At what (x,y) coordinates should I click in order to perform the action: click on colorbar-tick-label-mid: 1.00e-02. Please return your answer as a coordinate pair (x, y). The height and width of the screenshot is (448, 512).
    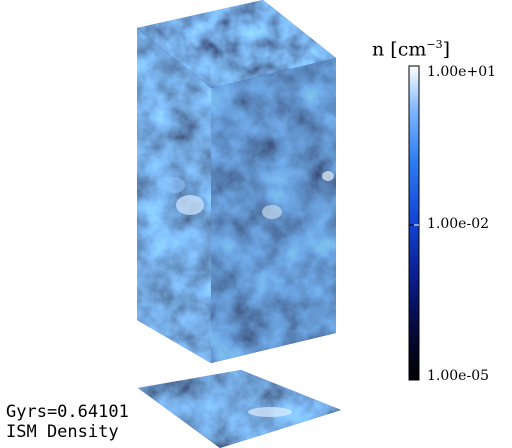
    Looking at the image, I should click on (458, 224).